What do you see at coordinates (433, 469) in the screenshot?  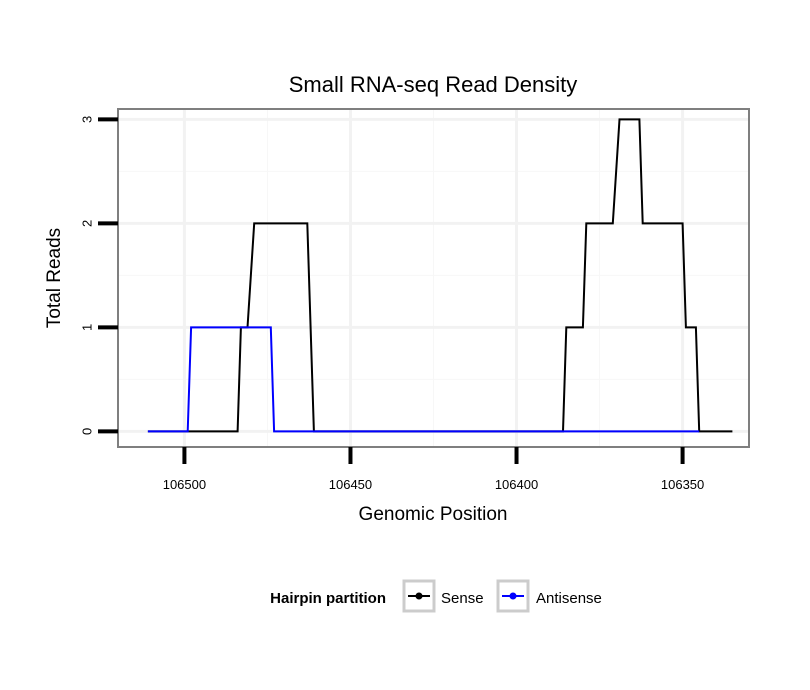 I see `x-axis: 106500 106450 106400 106350` at bounding box center [433, 469].